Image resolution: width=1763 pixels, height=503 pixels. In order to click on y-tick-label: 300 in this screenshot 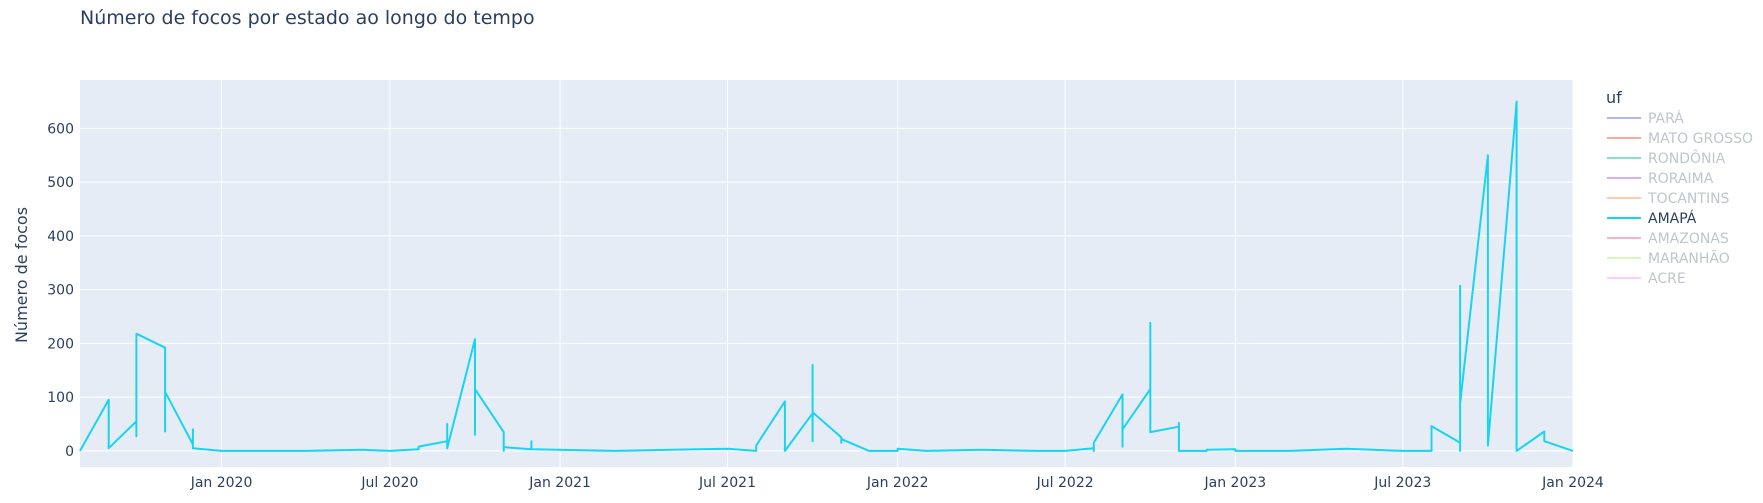, I will do `click(60, 291)`.